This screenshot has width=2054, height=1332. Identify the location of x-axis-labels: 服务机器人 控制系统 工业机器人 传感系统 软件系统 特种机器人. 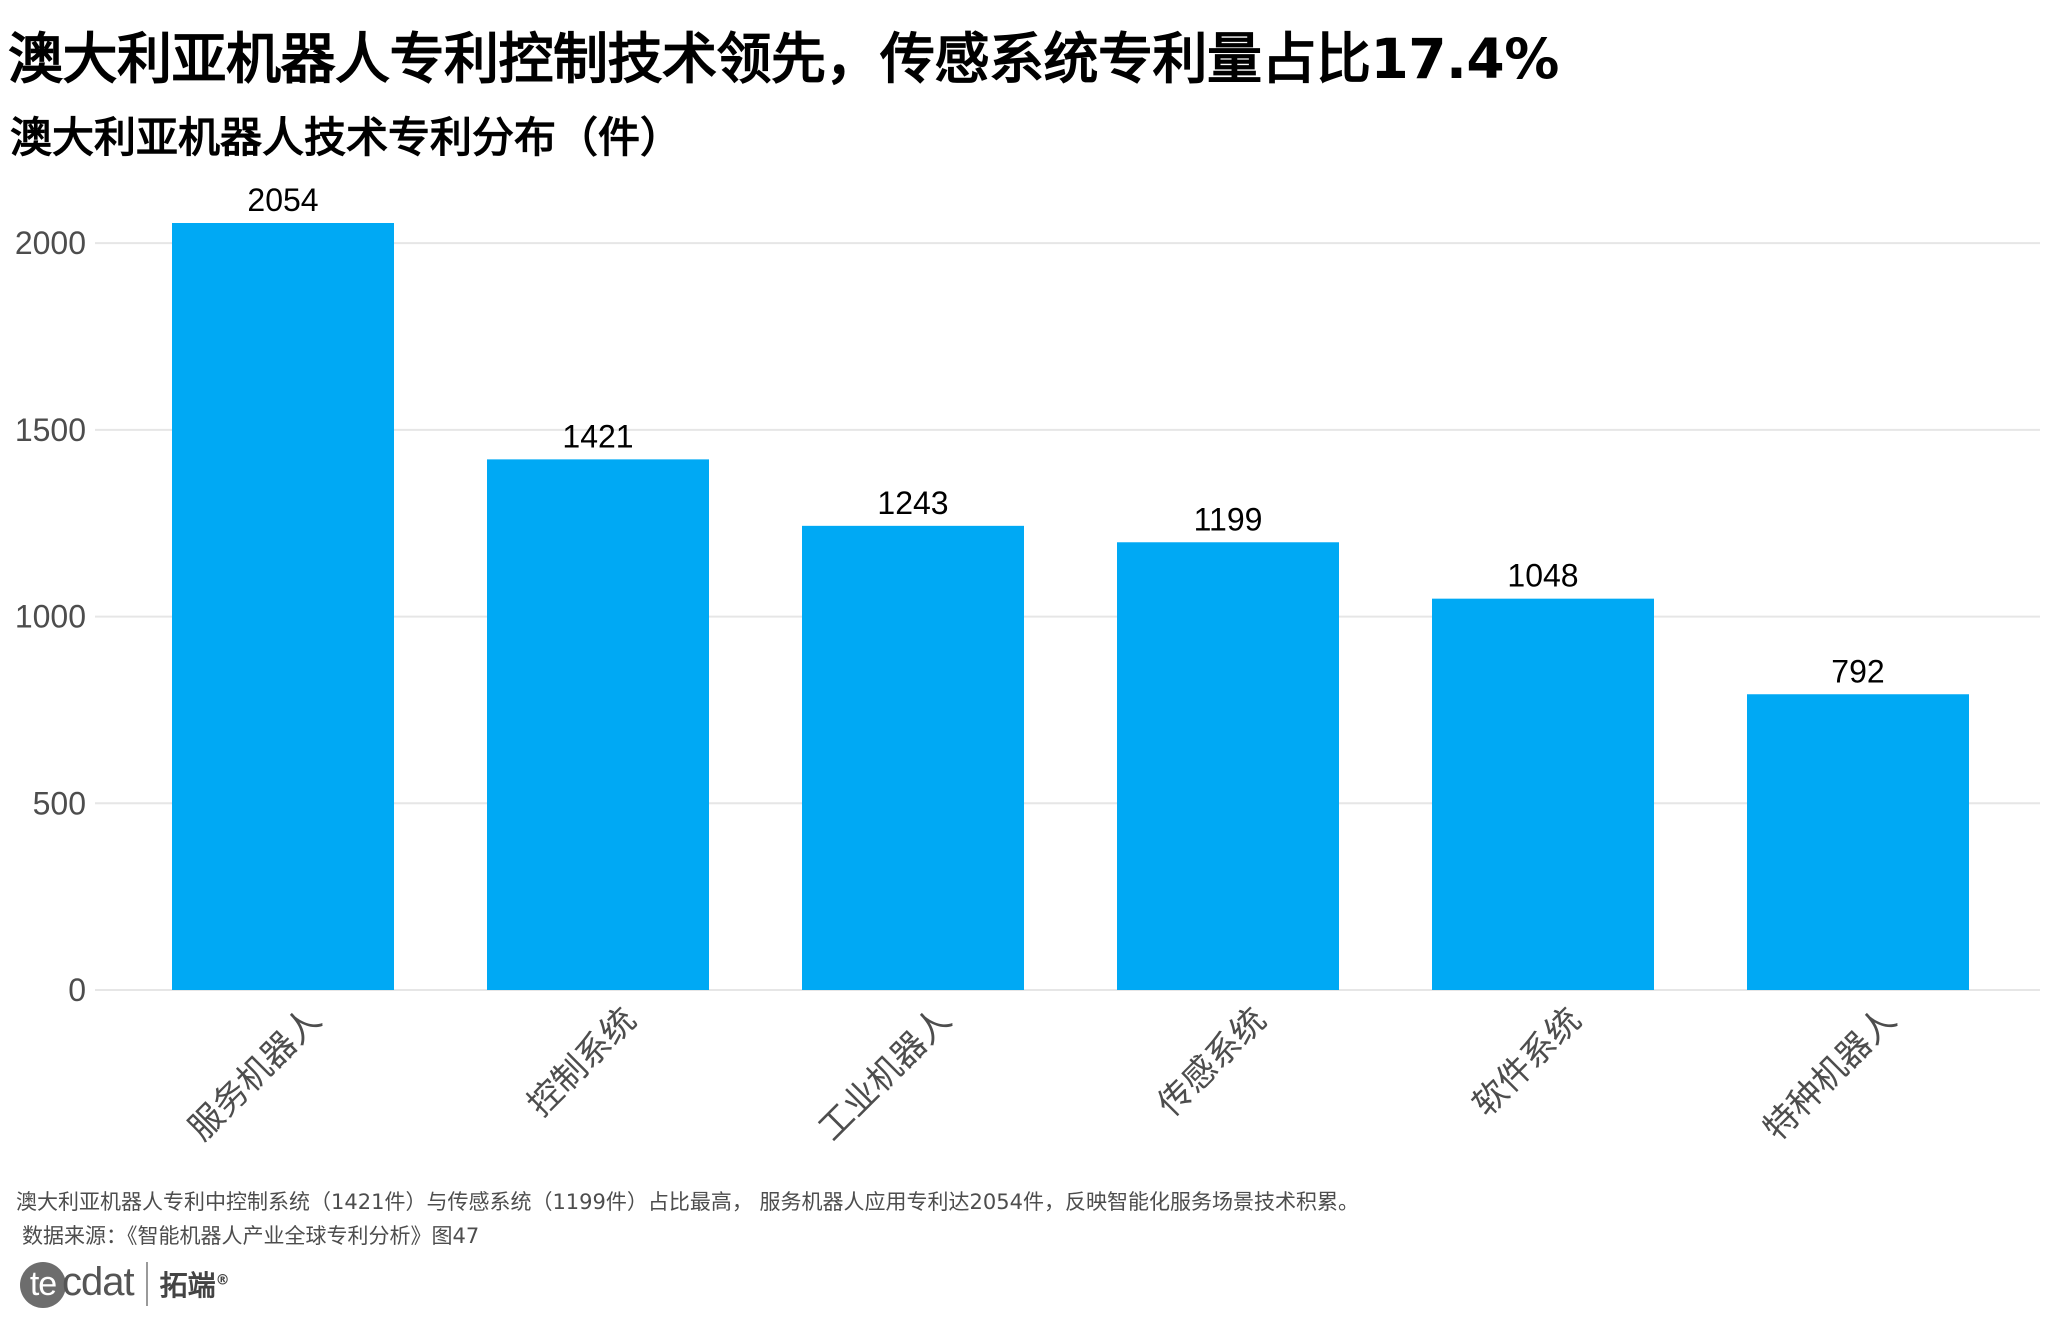
(1042, 1074).